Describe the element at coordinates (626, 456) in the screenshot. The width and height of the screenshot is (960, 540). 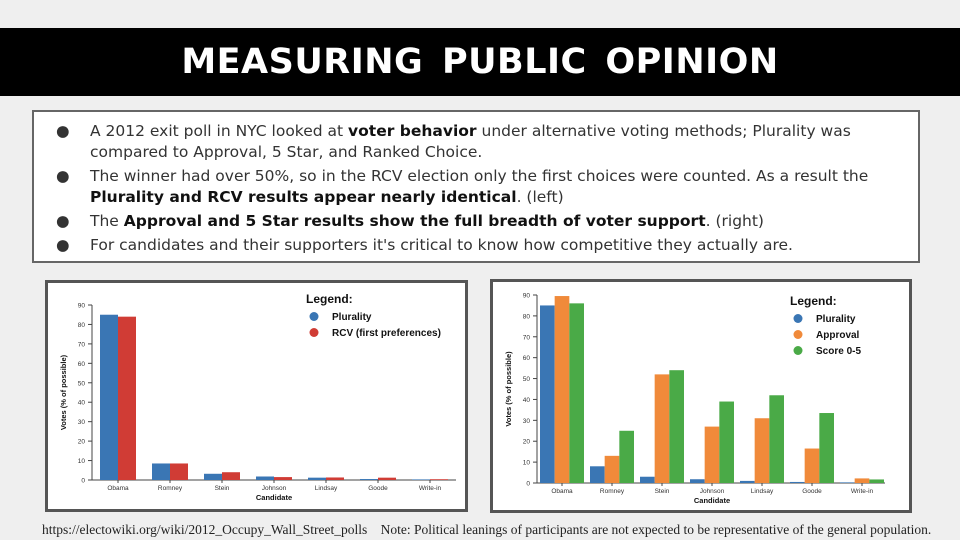
I see `bar-score-0-5-romney` at that location.